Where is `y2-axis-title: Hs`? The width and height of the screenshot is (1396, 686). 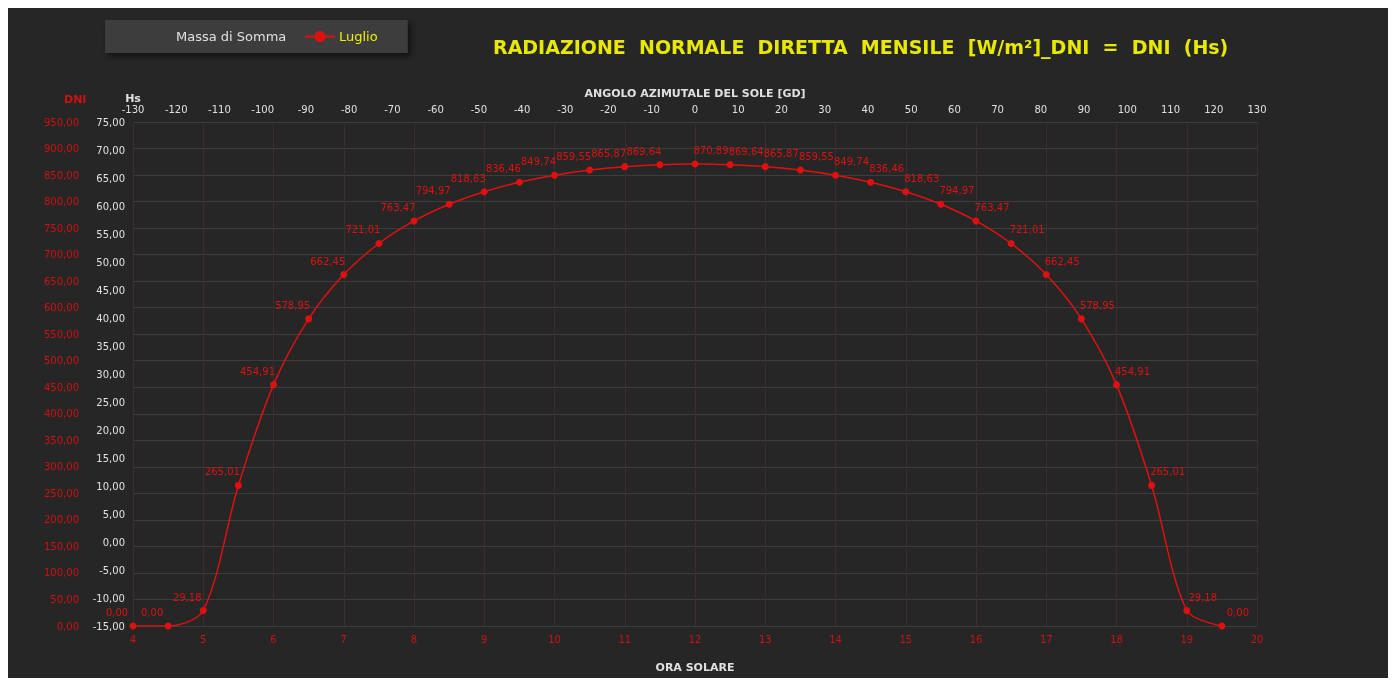 y2-axis-title: Hs is located at coordinates (133, 99).